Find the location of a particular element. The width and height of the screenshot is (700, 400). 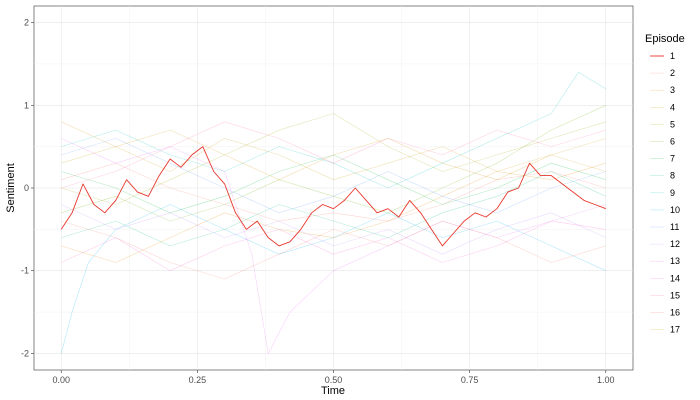

y-axis-ticks: -2 -1 0 1 2 is located at coordinates (27, 188).